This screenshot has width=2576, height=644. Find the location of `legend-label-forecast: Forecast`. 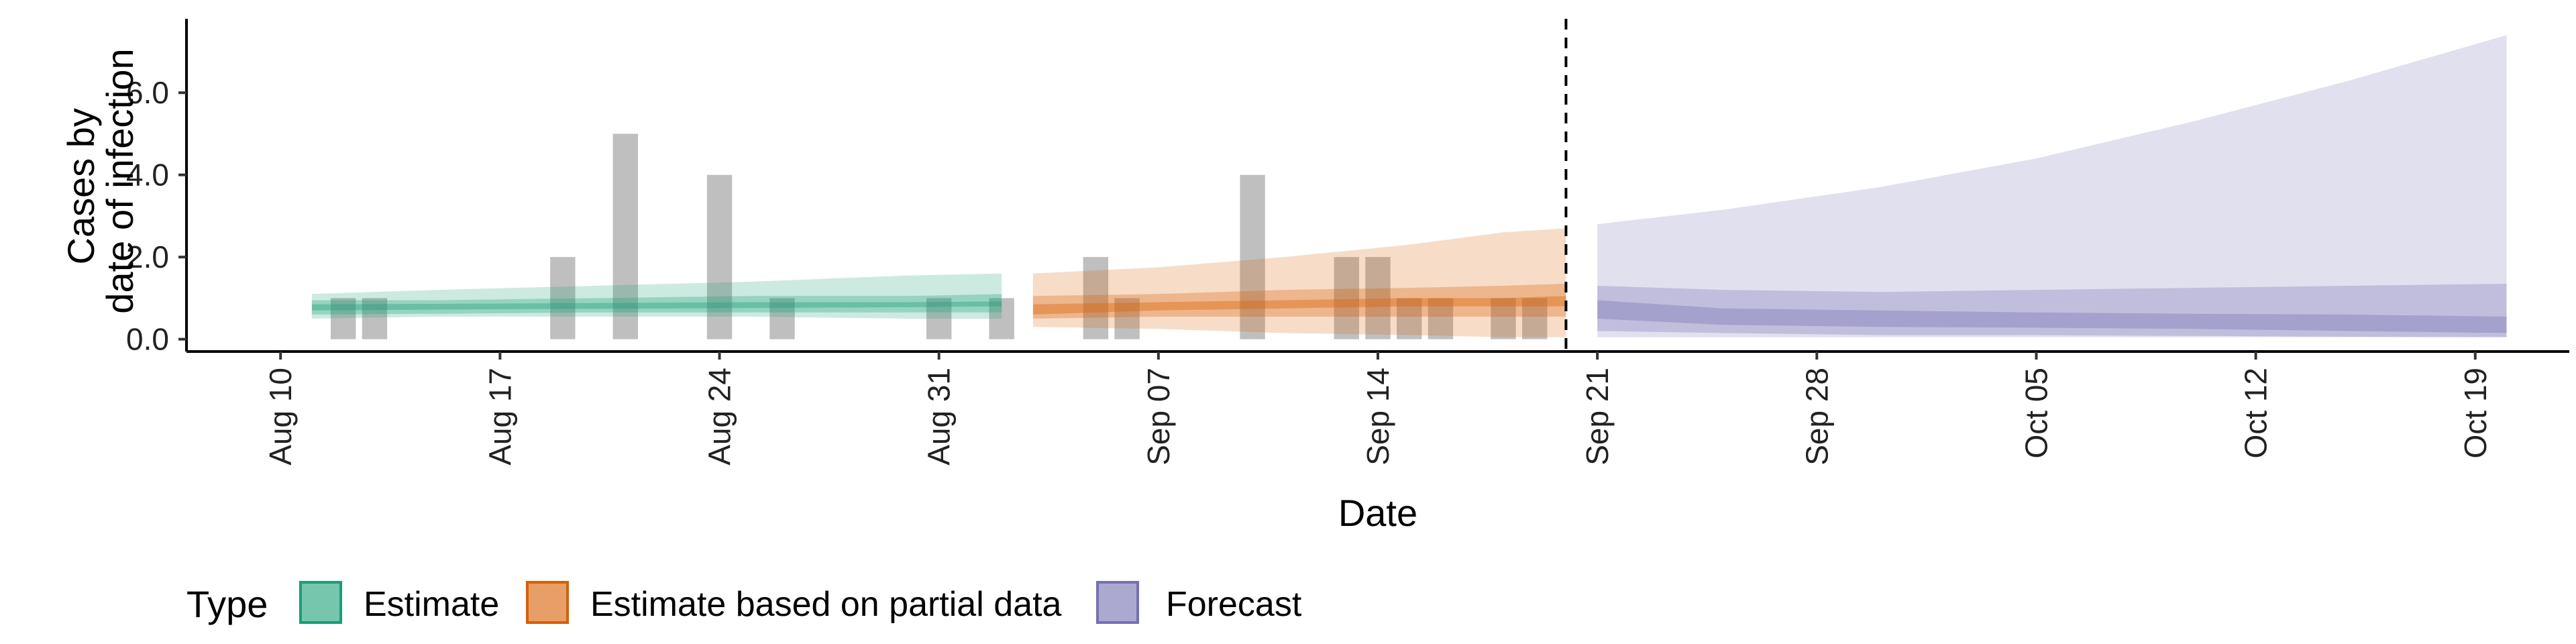

legend-label-forecast: Forecast is located at coordinates (1234, 604).